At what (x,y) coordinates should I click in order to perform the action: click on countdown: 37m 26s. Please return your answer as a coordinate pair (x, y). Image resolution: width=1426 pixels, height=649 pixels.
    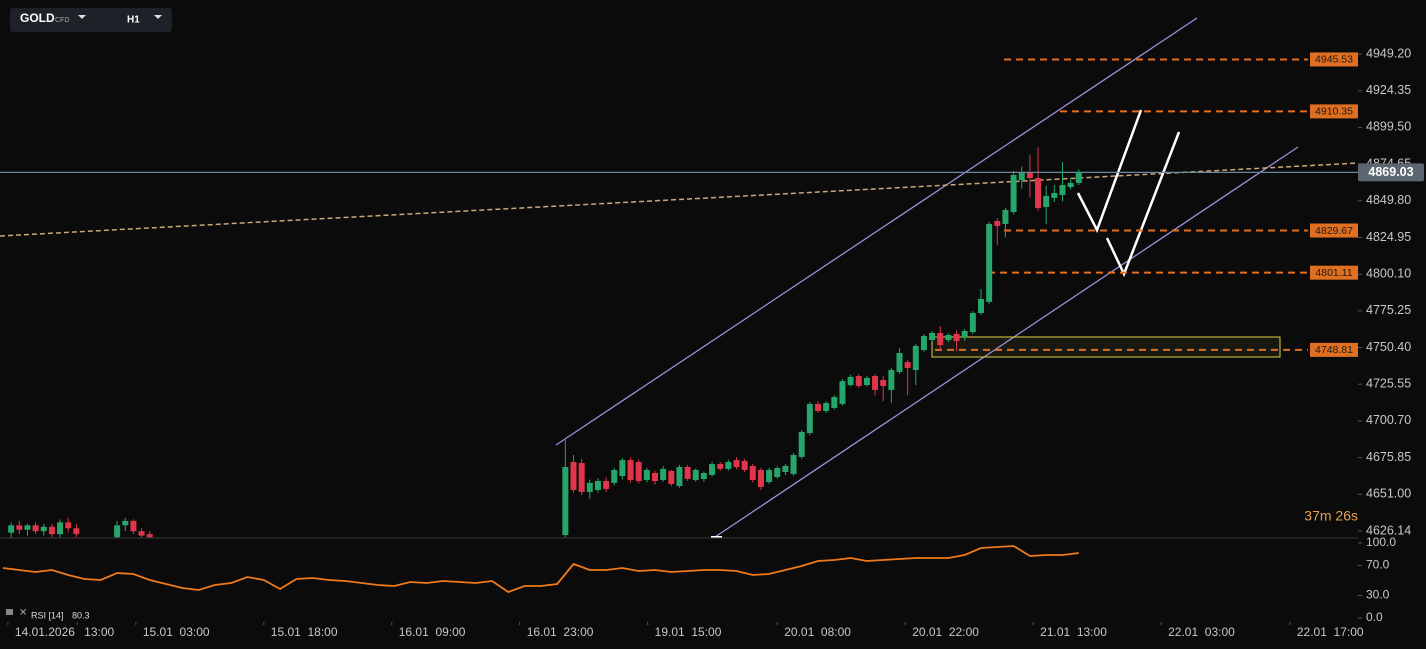
    Looking at the image, I should click on (1331, 516).